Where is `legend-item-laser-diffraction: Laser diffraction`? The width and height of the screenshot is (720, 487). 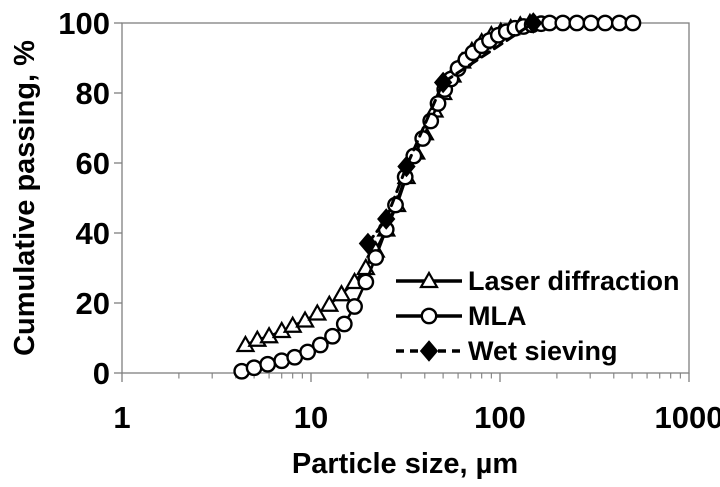
legend-item-laser-diffraction: Laser diffraction is located at coordinates (538, 281).